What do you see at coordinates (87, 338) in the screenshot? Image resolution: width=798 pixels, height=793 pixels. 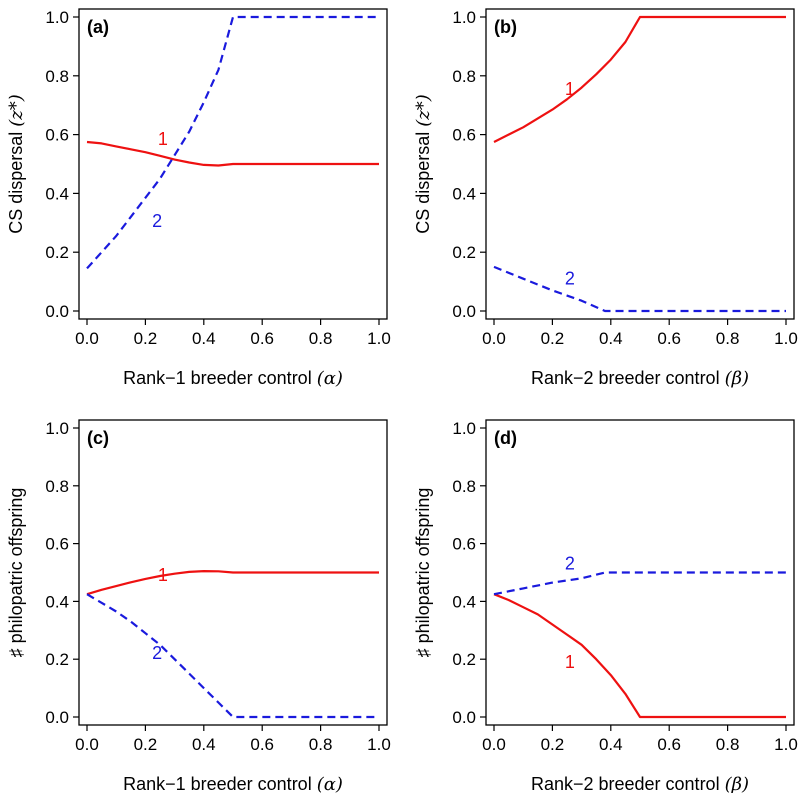 I see `panel-a-xtick-label: 0.0` at bounding box center [87, 338].